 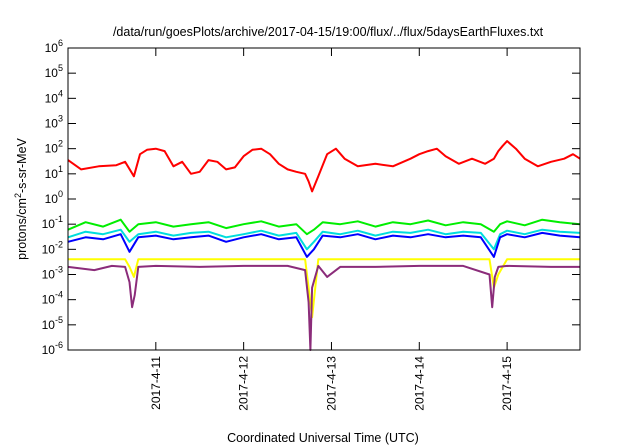 What do you see at coordinates (22, 165) in the screenshot?
I see `y-axis-title-rest: -s-sr-MeV` at bounding box center [22, 165].